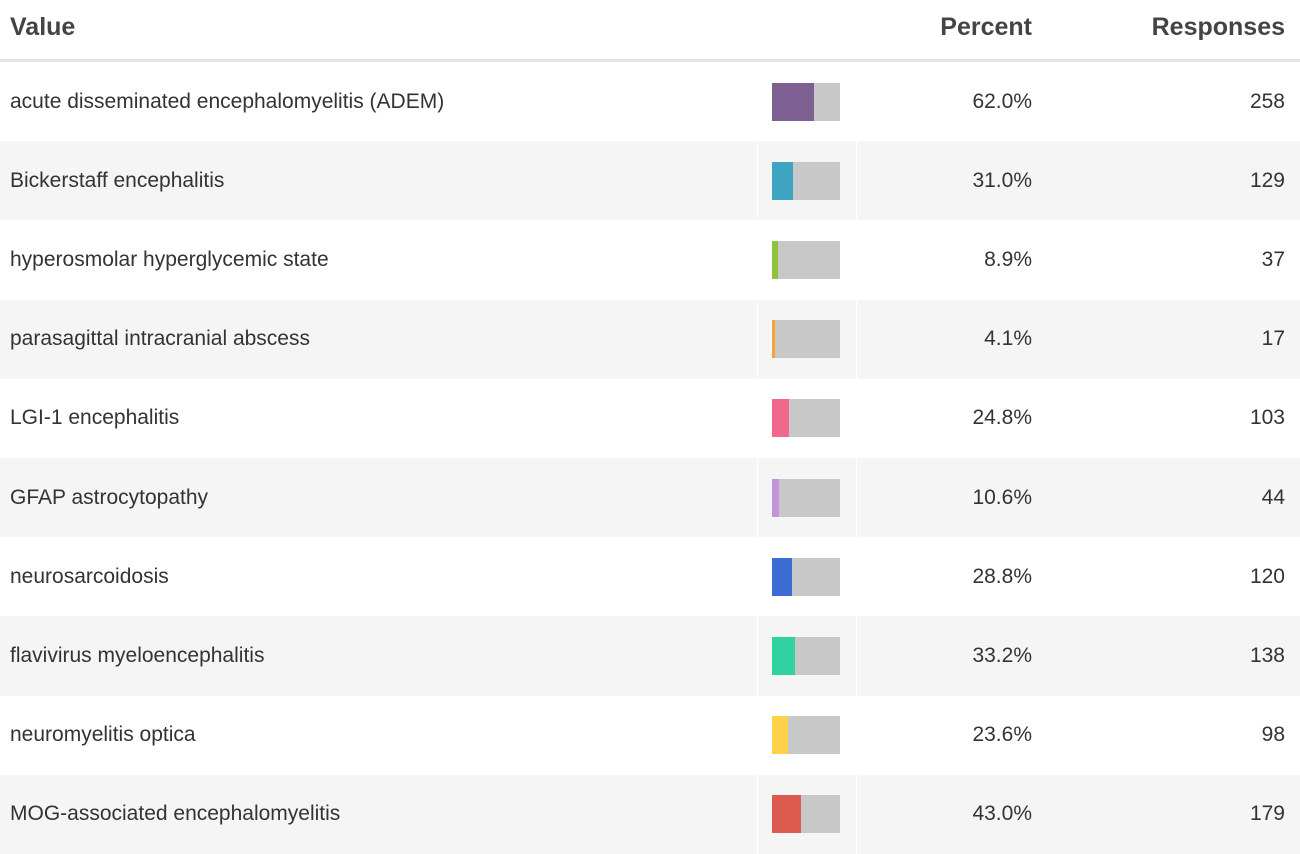 This screenshot has width=1300, height=854. What do you see at coordinates (117, 180) in the screenshot?
I see `value-label: Bickerstaff encephalitis` at bounding box center [117, 180].